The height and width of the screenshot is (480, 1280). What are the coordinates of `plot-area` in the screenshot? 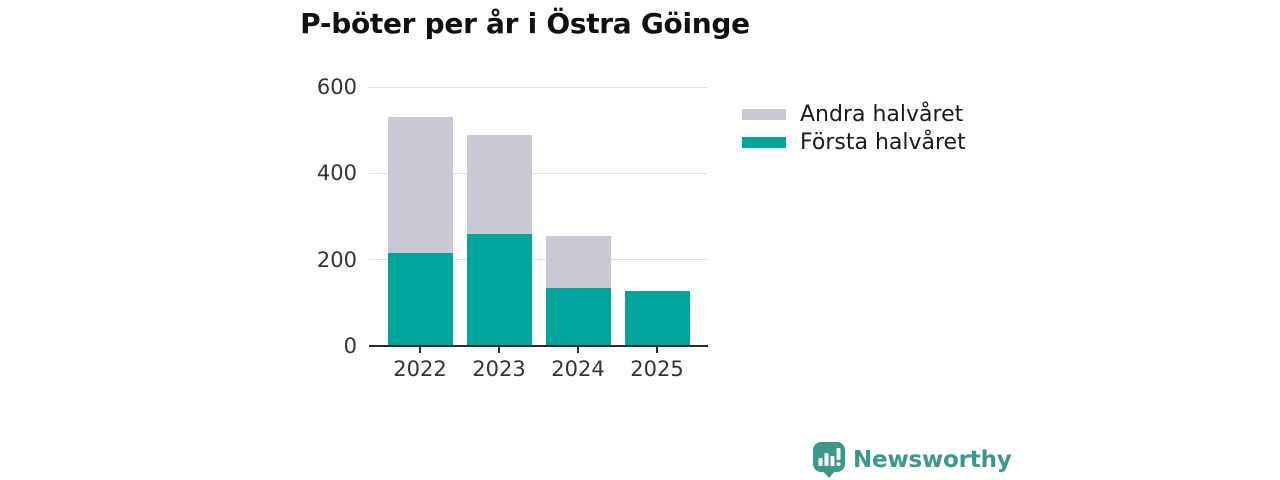 It's located at (538, 216).